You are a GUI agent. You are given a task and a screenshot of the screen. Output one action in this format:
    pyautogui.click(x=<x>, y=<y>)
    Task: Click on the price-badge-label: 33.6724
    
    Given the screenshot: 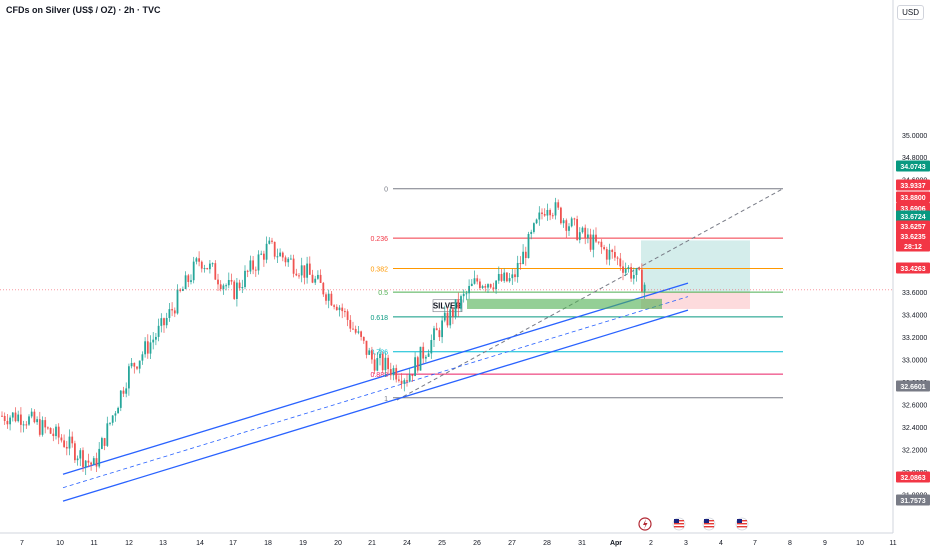 What is the action you would take?
    pyautogui.click(x=912, y=217)
    